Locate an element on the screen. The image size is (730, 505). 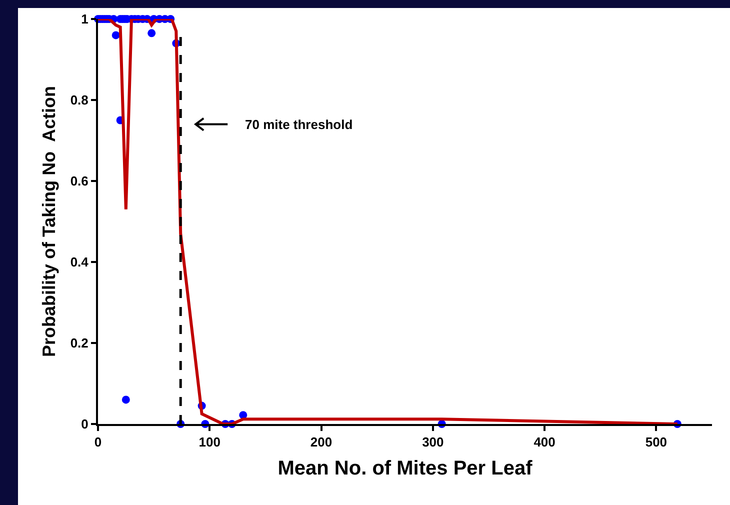
y-tick-label: 0.8 is located at coordinates (79, 100).